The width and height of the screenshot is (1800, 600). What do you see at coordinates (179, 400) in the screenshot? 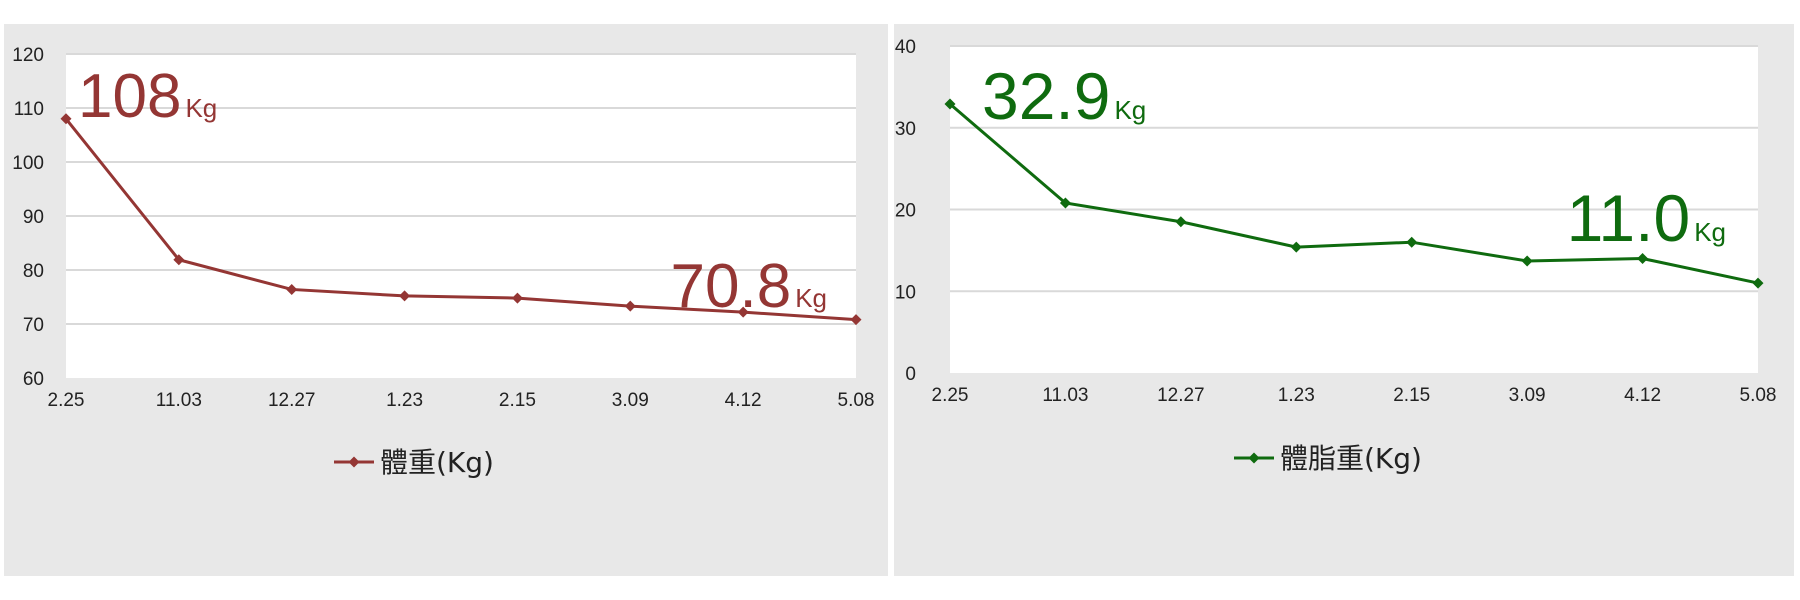
I see `weight-x-tick-label: 11.03` at bounding box center [179, 400].